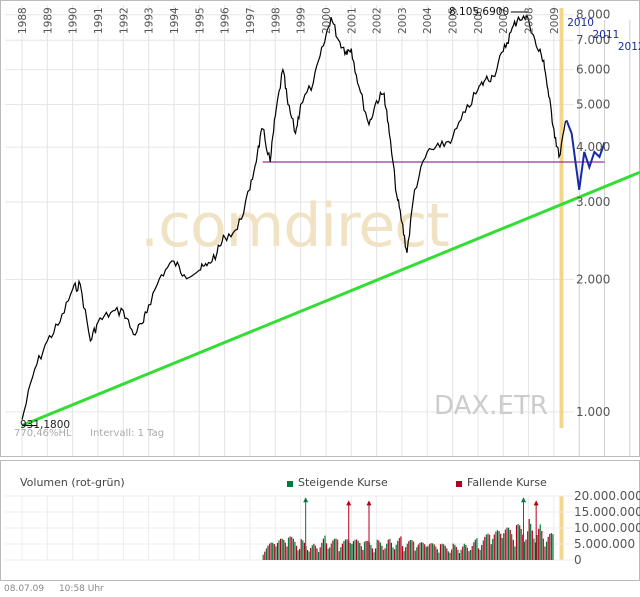  I want to click on x-tick-label: 2004, so click(428, 20).